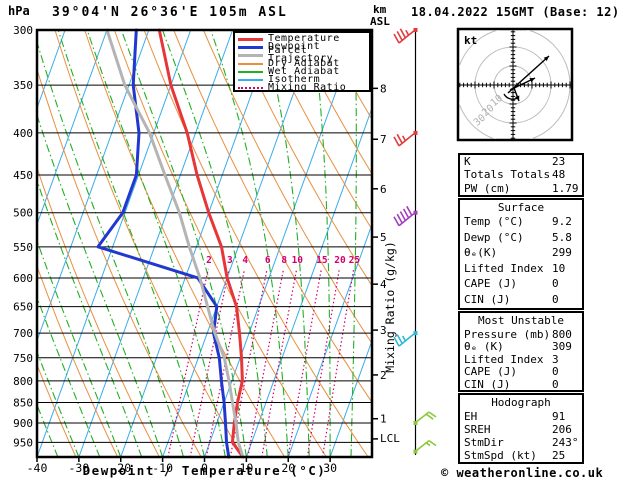  I want to click on stat-value: 1.79, so click(565, 188).